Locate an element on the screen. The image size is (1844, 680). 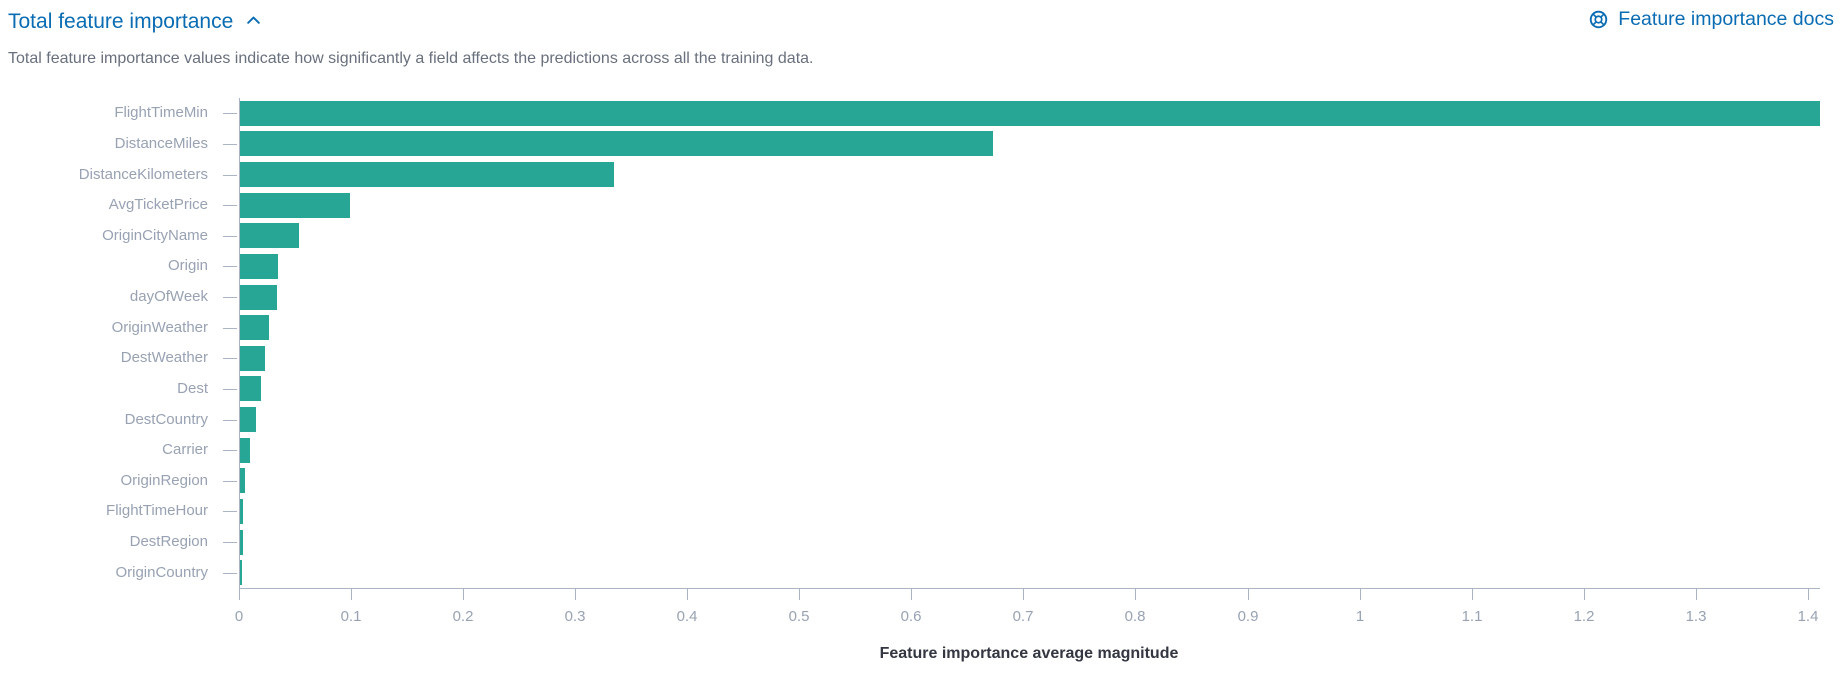
help-lifebuoy-icon is located at coordinates (1598, 19).